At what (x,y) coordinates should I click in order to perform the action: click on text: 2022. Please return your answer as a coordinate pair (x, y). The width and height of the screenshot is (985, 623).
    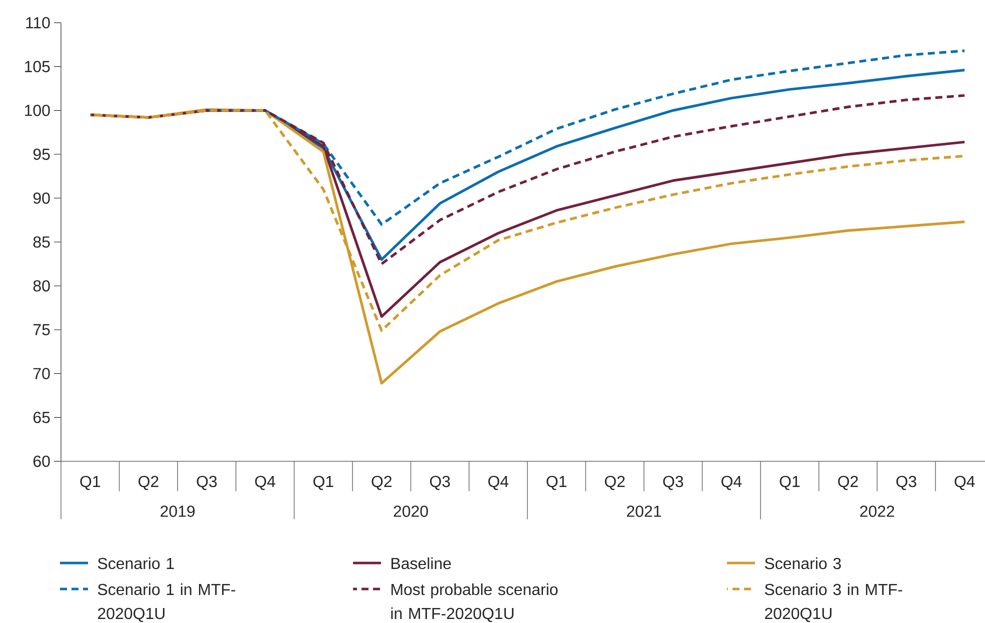
    Looking at the image, I should click on (877, 511).